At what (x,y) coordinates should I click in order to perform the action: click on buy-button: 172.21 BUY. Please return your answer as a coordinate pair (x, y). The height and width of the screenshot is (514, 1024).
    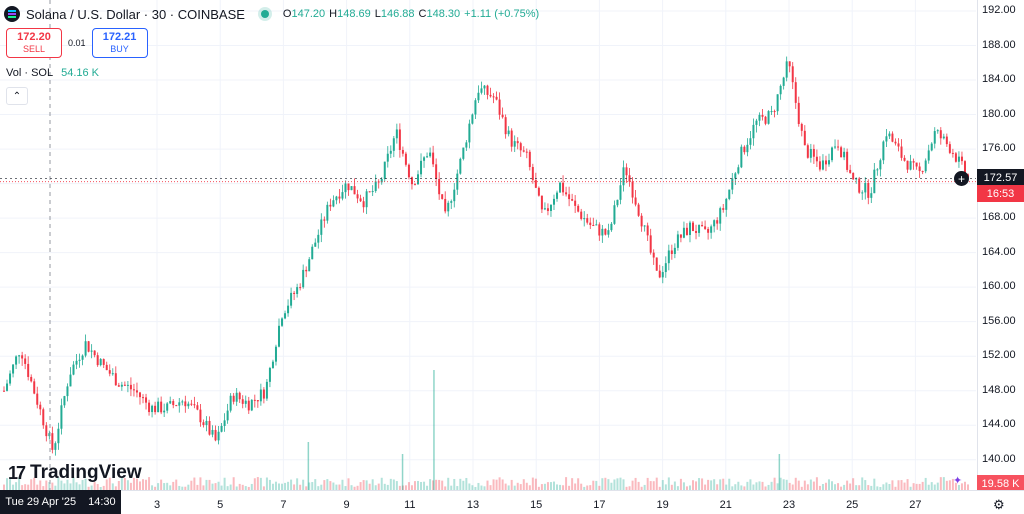
    Looking at the image, I should click on (119, 43).